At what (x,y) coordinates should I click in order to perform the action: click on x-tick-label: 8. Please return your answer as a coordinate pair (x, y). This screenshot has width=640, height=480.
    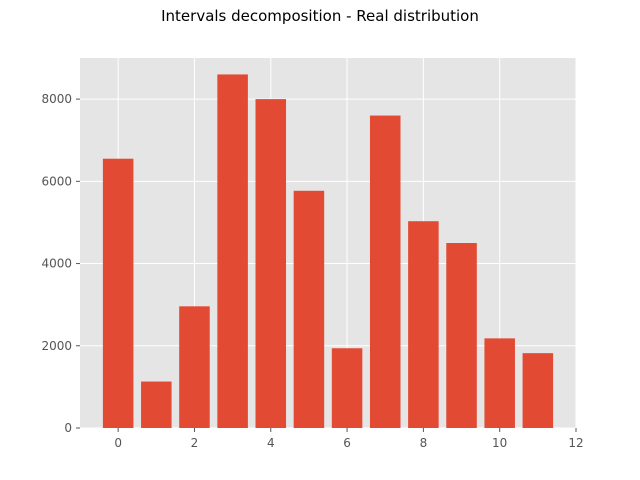
    Looking at the image, I should click on (424, 443).